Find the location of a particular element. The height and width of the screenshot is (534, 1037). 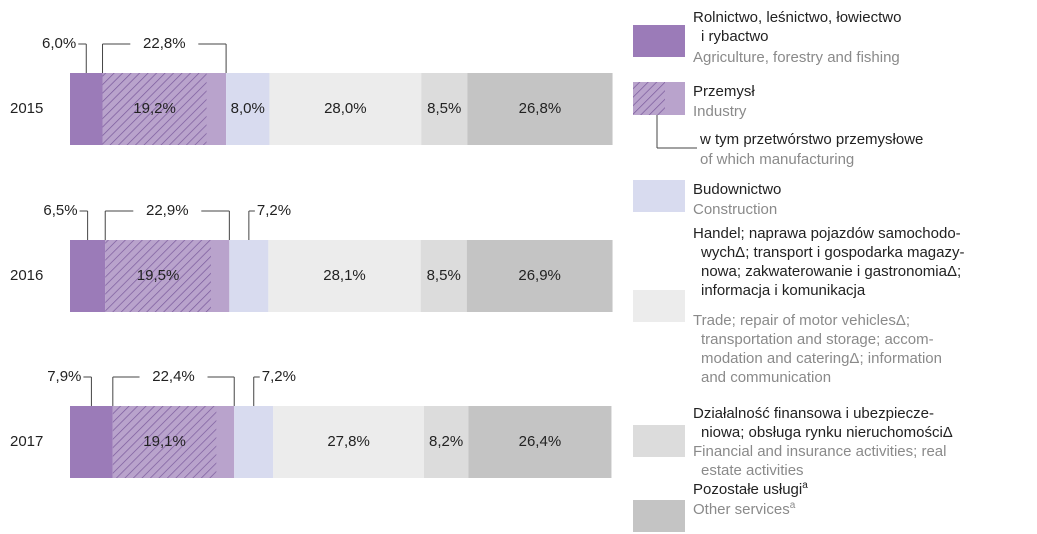

value-label: 28,0% is located at coordinates (345, 108).